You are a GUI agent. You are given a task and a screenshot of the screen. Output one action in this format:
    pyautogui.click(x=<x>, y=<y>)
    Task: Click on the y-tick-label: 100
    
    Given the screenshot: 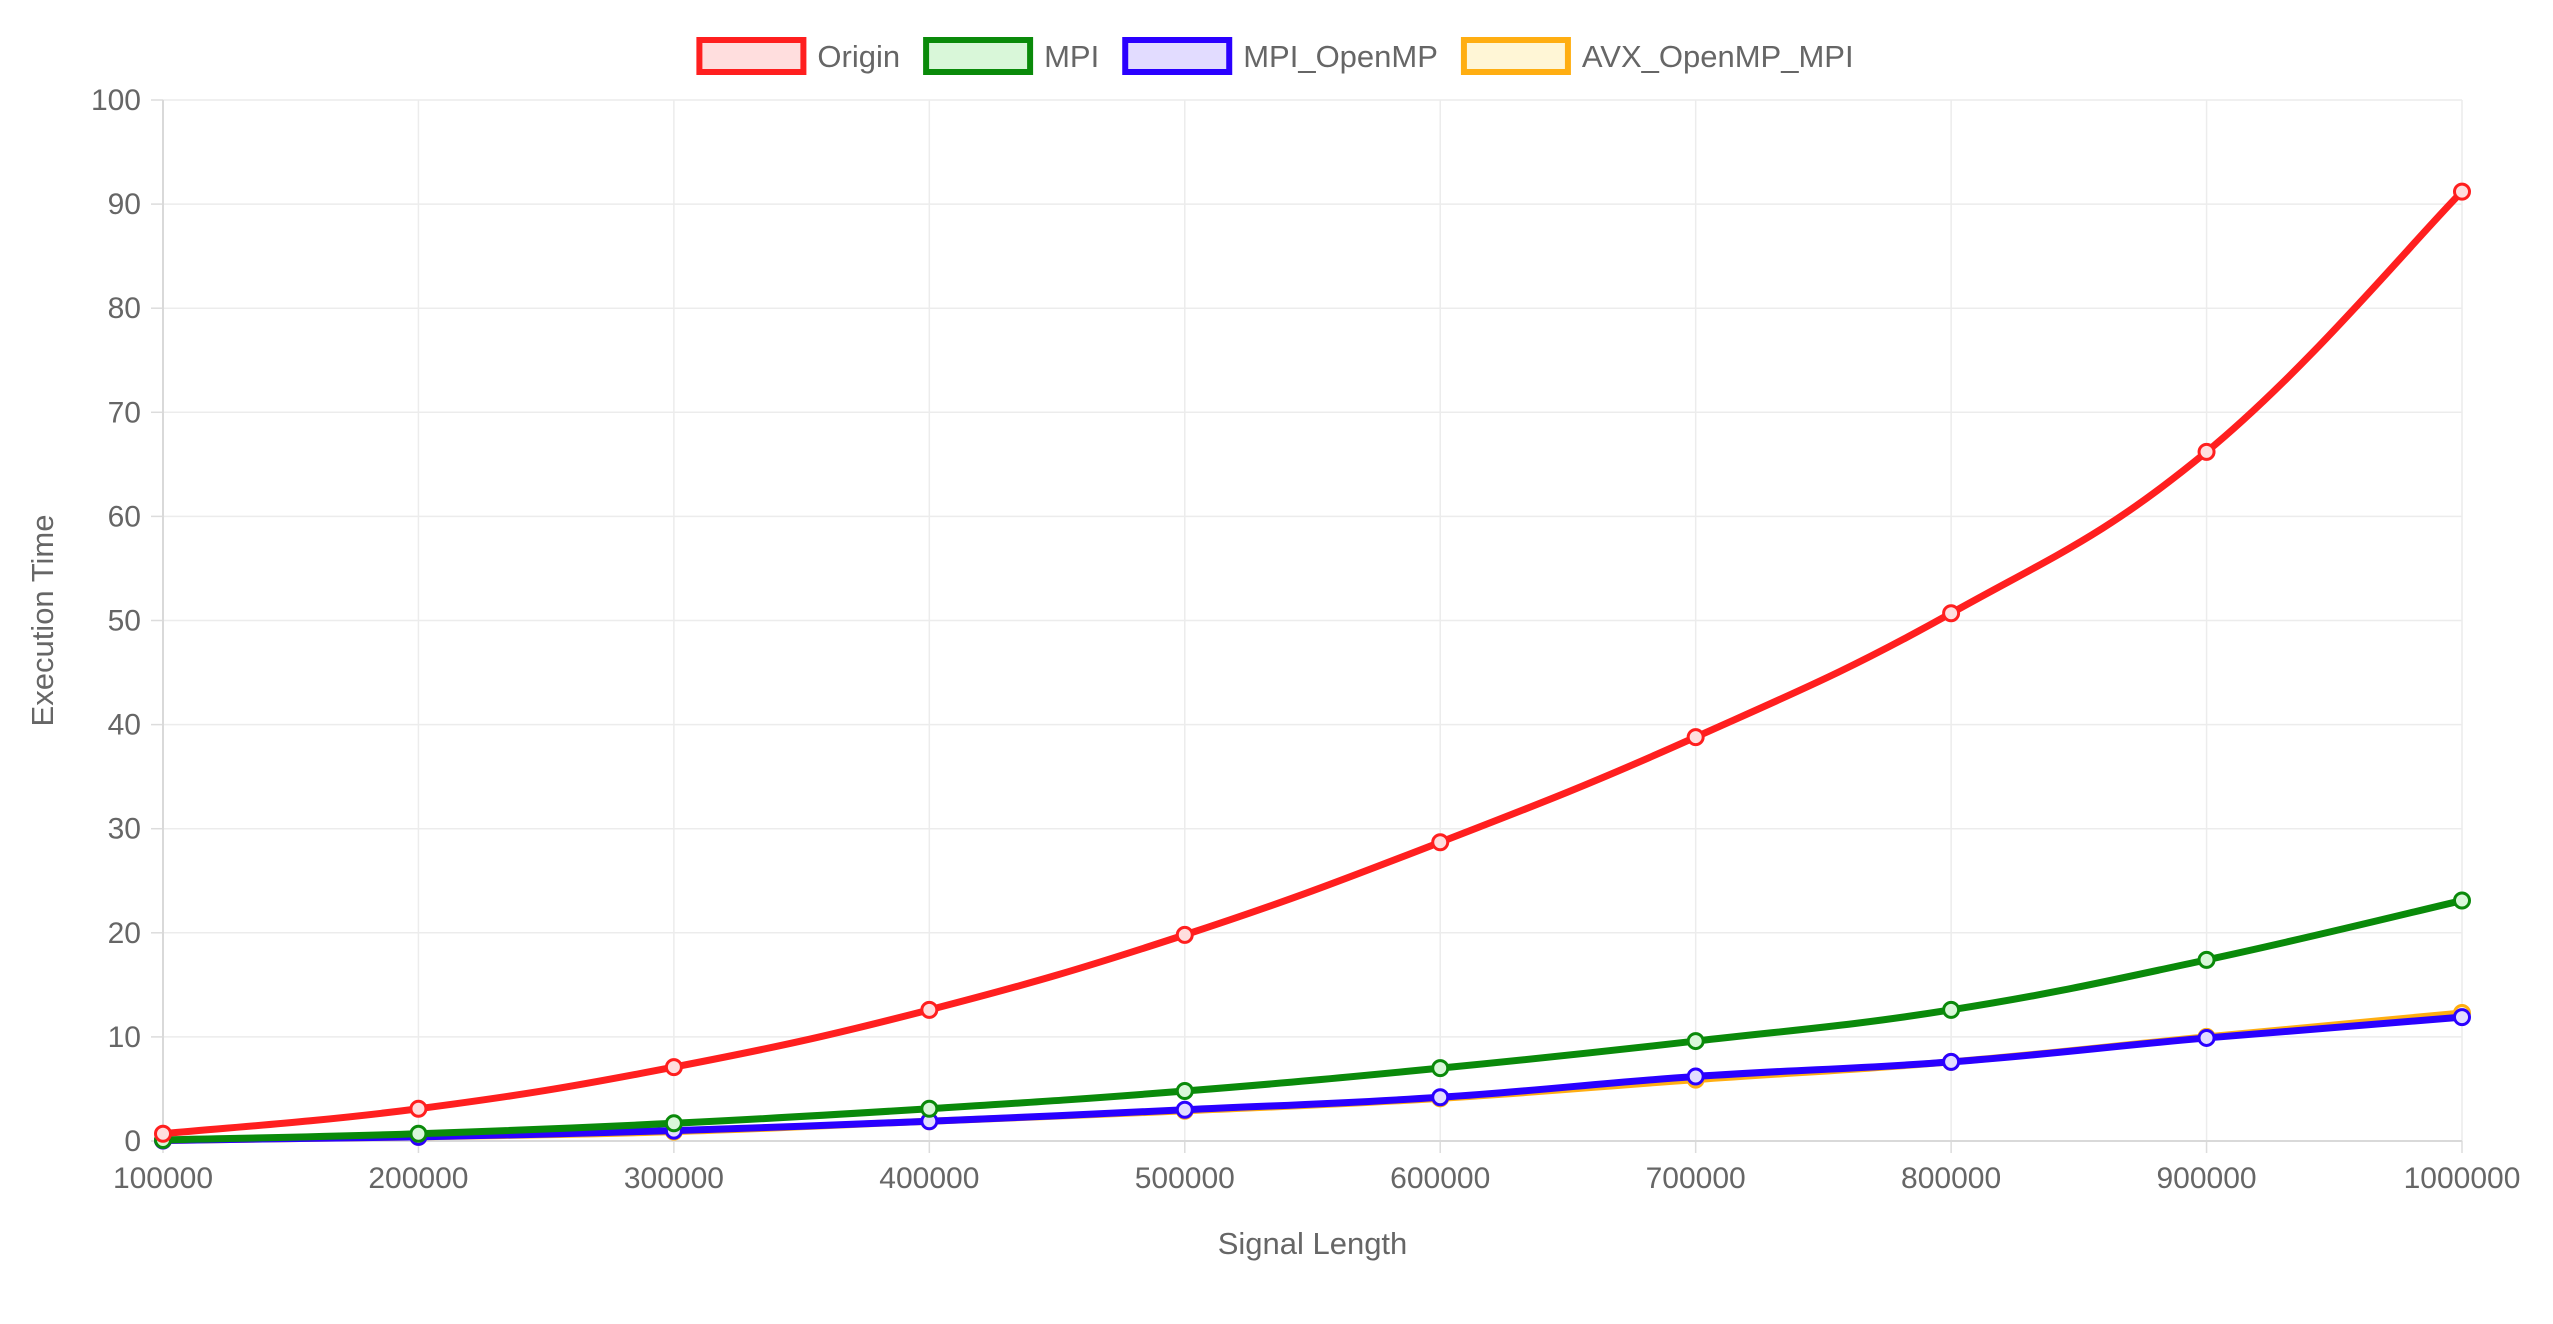 What is the action you would take?
    pyautogui.click(x=116, y=100)
    